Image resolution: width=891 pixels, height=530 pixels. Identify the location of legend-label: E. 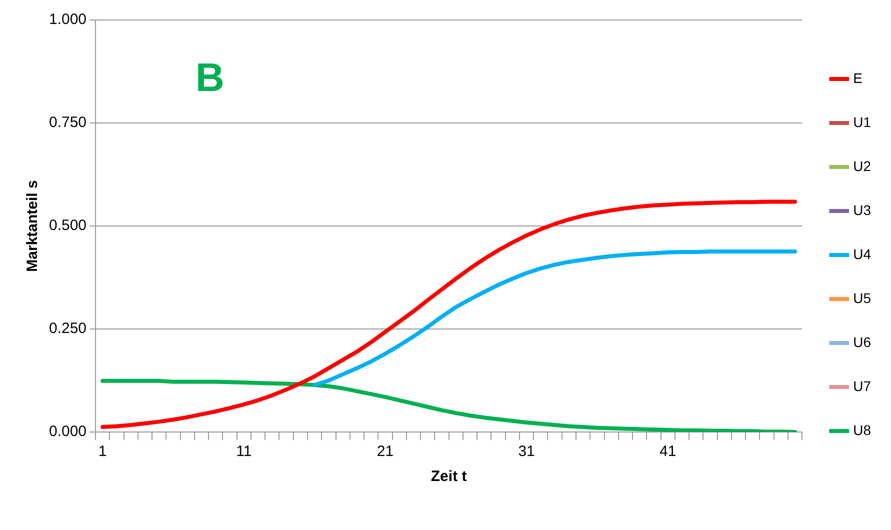
(857, 78).